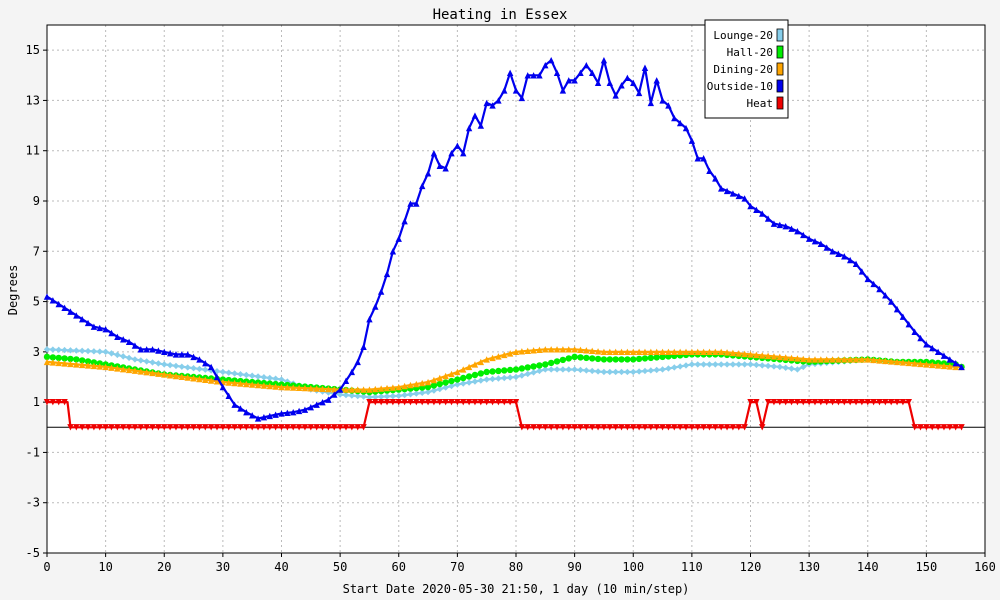 Image resolution: width=1000 pixels, height=600 pixels. What do you see at coordinates (927, 567) in the screenshot?
I see `x-tick-label: 150` at bounding box center [927, 567].